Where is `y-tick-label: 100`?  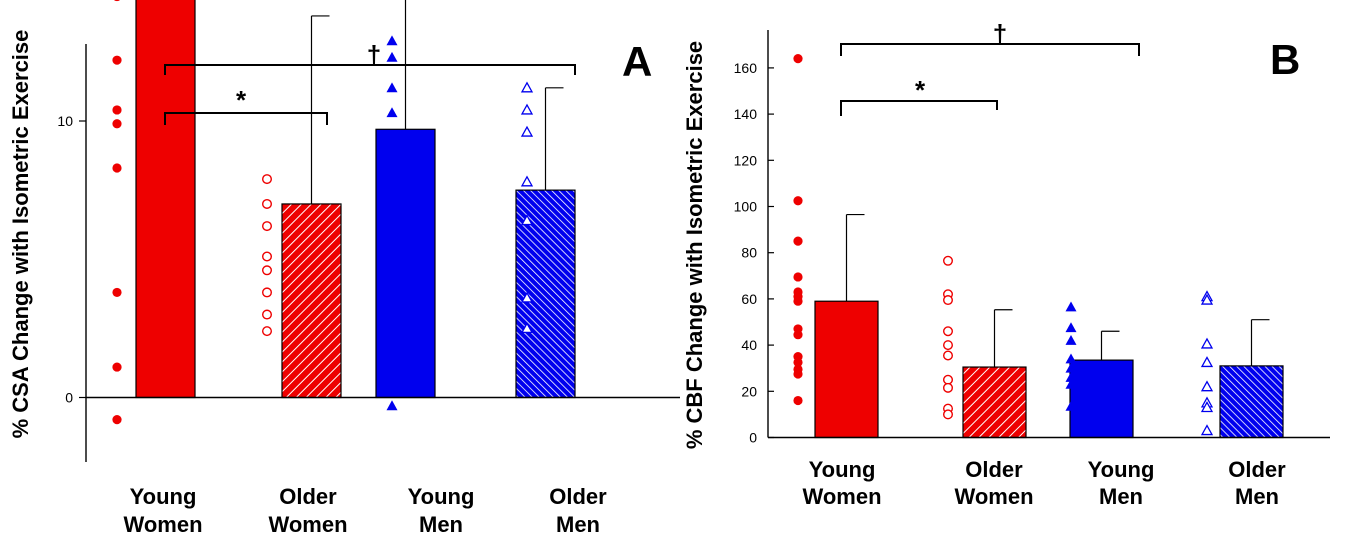
y-tick-label: 100 is located at coordinates (746, 207).